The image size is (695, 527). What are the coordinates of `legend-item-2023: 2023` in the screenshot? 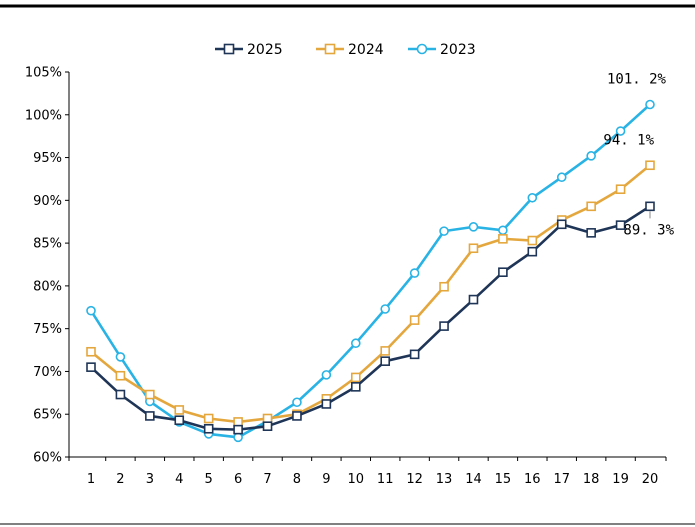 It's located at (442, 50).